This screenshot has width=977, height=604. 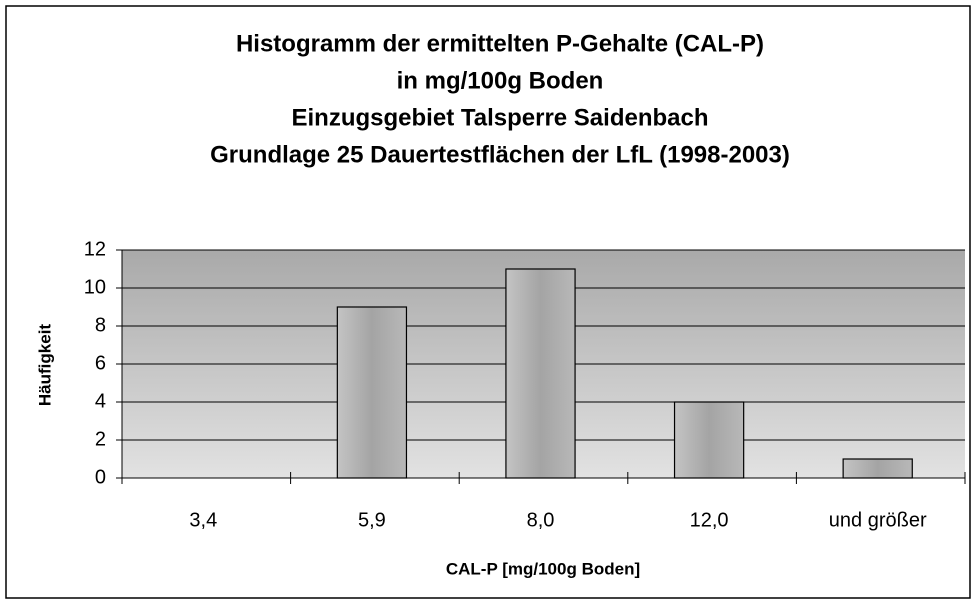 I want to click on x-tick-label: 3,4, so click(x=203, y=520).